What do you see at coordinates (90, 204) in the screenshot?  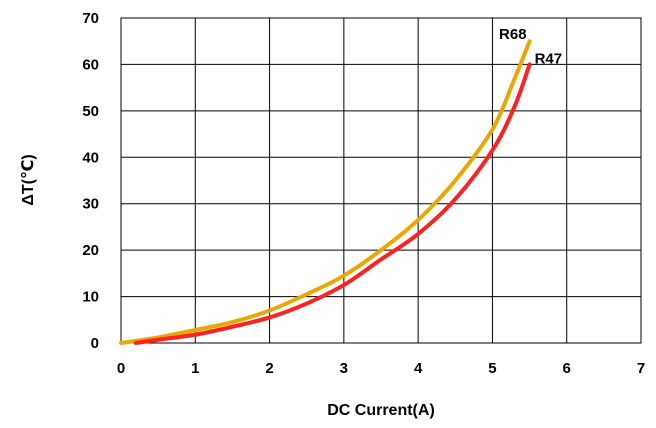 I see `y-tick-label: 30` at bounding box center [90, 204].